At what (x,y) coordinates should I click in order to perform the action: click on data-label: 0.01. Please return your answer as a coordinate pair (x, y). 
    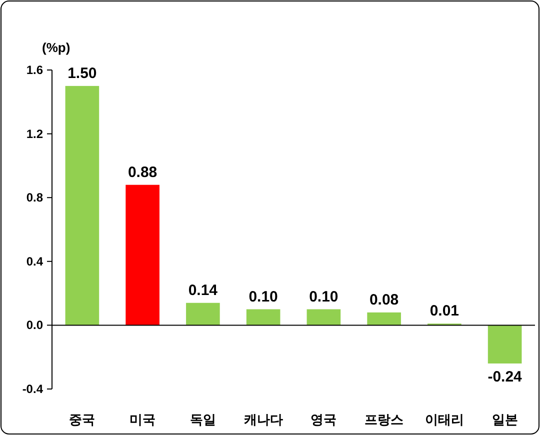
    Looking at the image, I should click on (445, 311).